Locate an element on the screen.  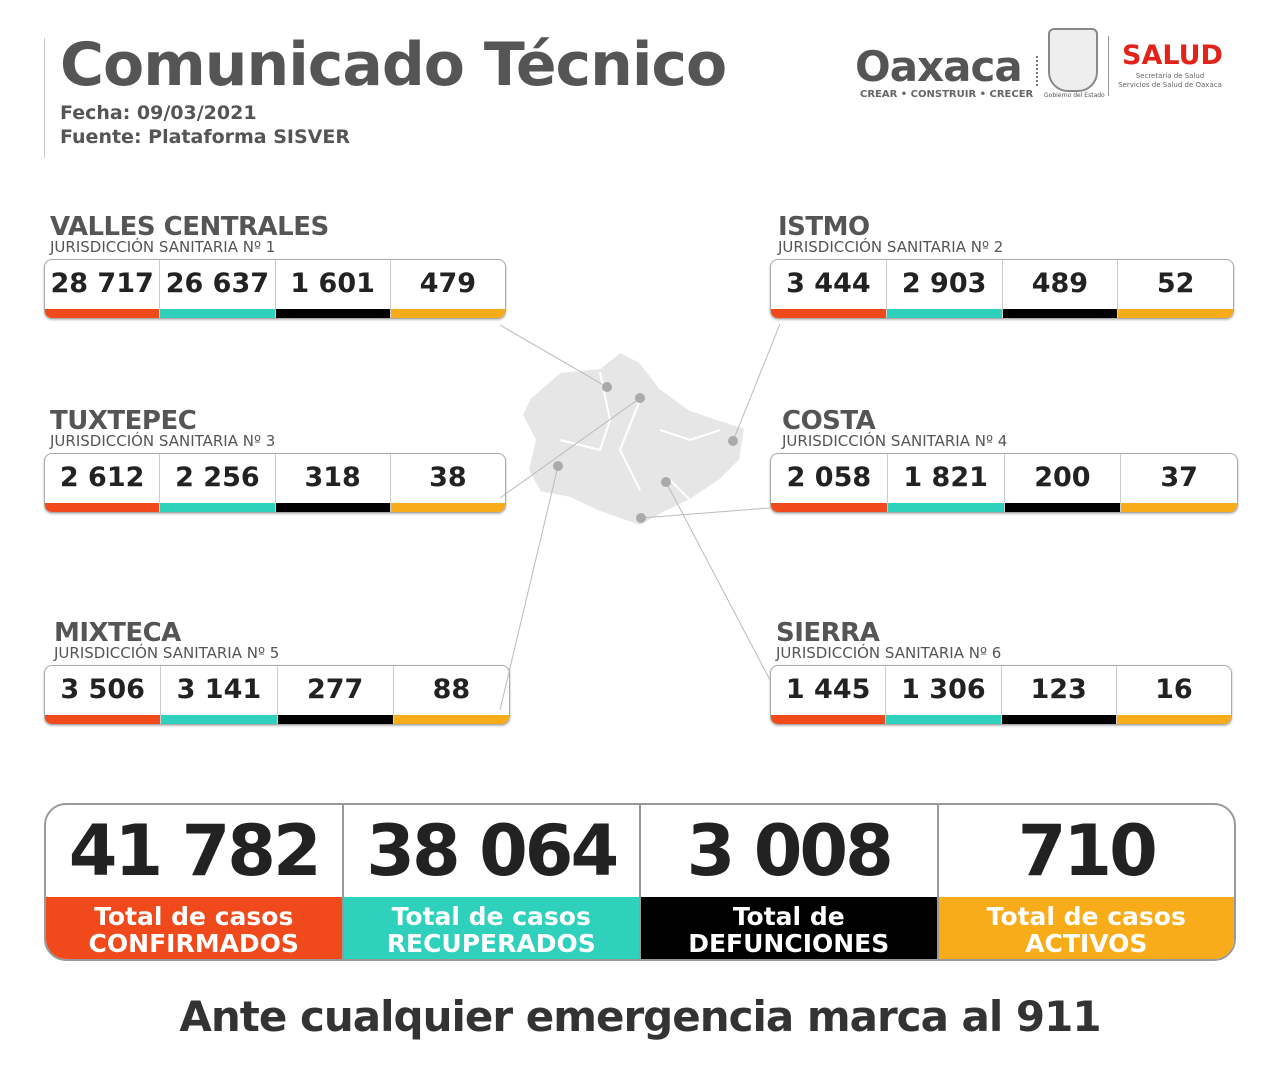
region-stats: 2 612 2 256 318 38 is located at coordinates (275, 483).